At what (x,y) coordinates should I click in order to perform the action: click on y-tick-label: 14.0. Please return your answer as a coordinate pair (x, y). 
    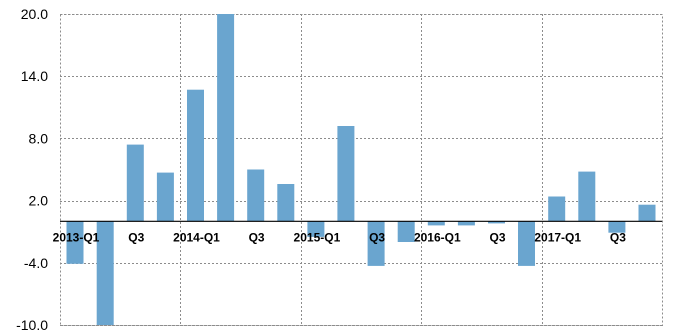
    Looking at the image, I should click on (34, 76).